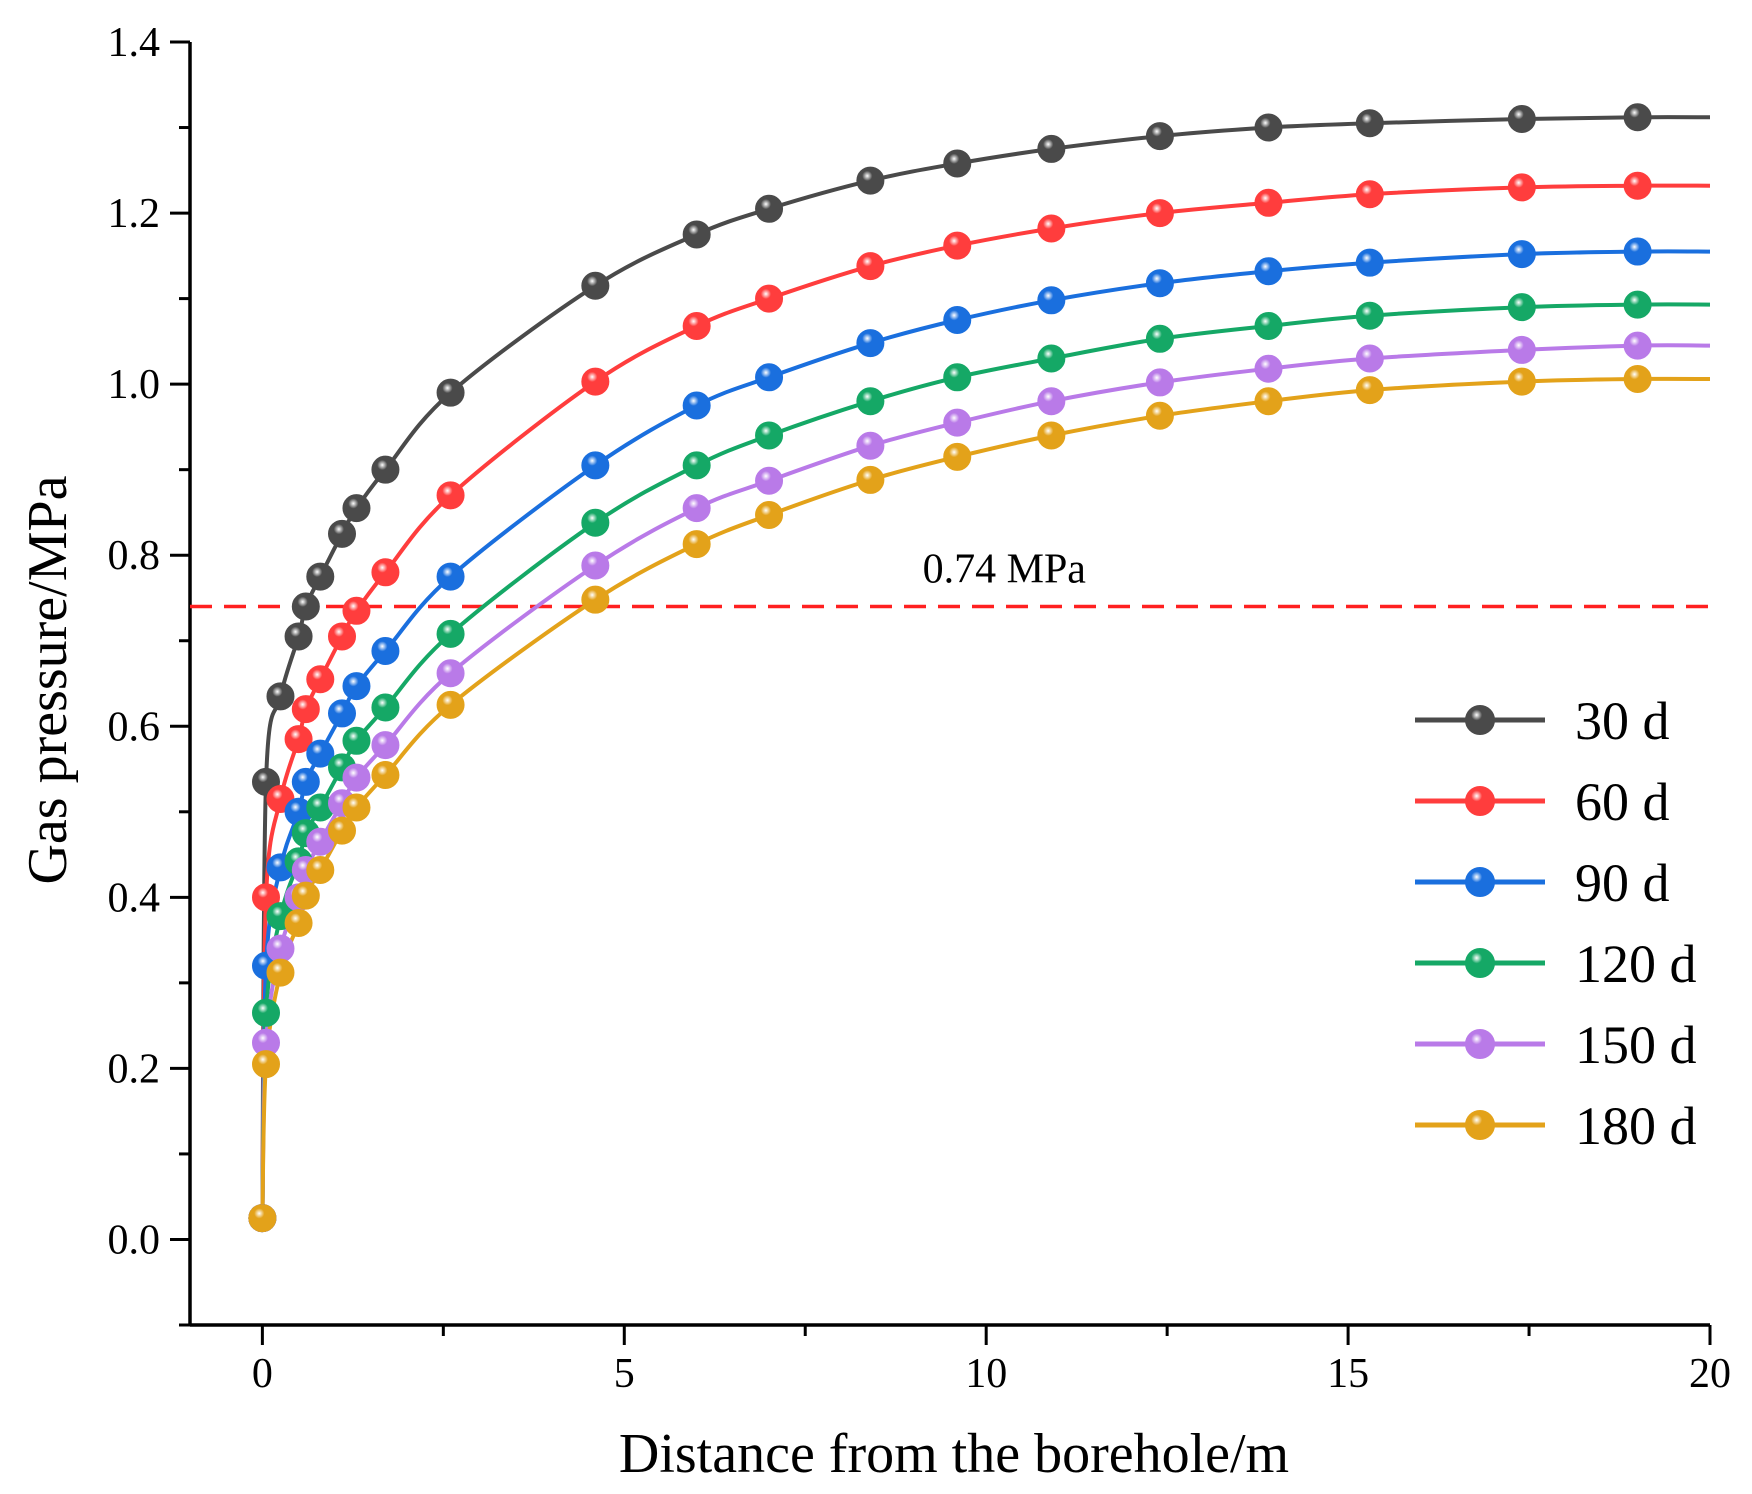 The width and height of the screenshot is (1752, 1494). I want to click on legend-label-180d: 180 d, so click(1636, 1126).